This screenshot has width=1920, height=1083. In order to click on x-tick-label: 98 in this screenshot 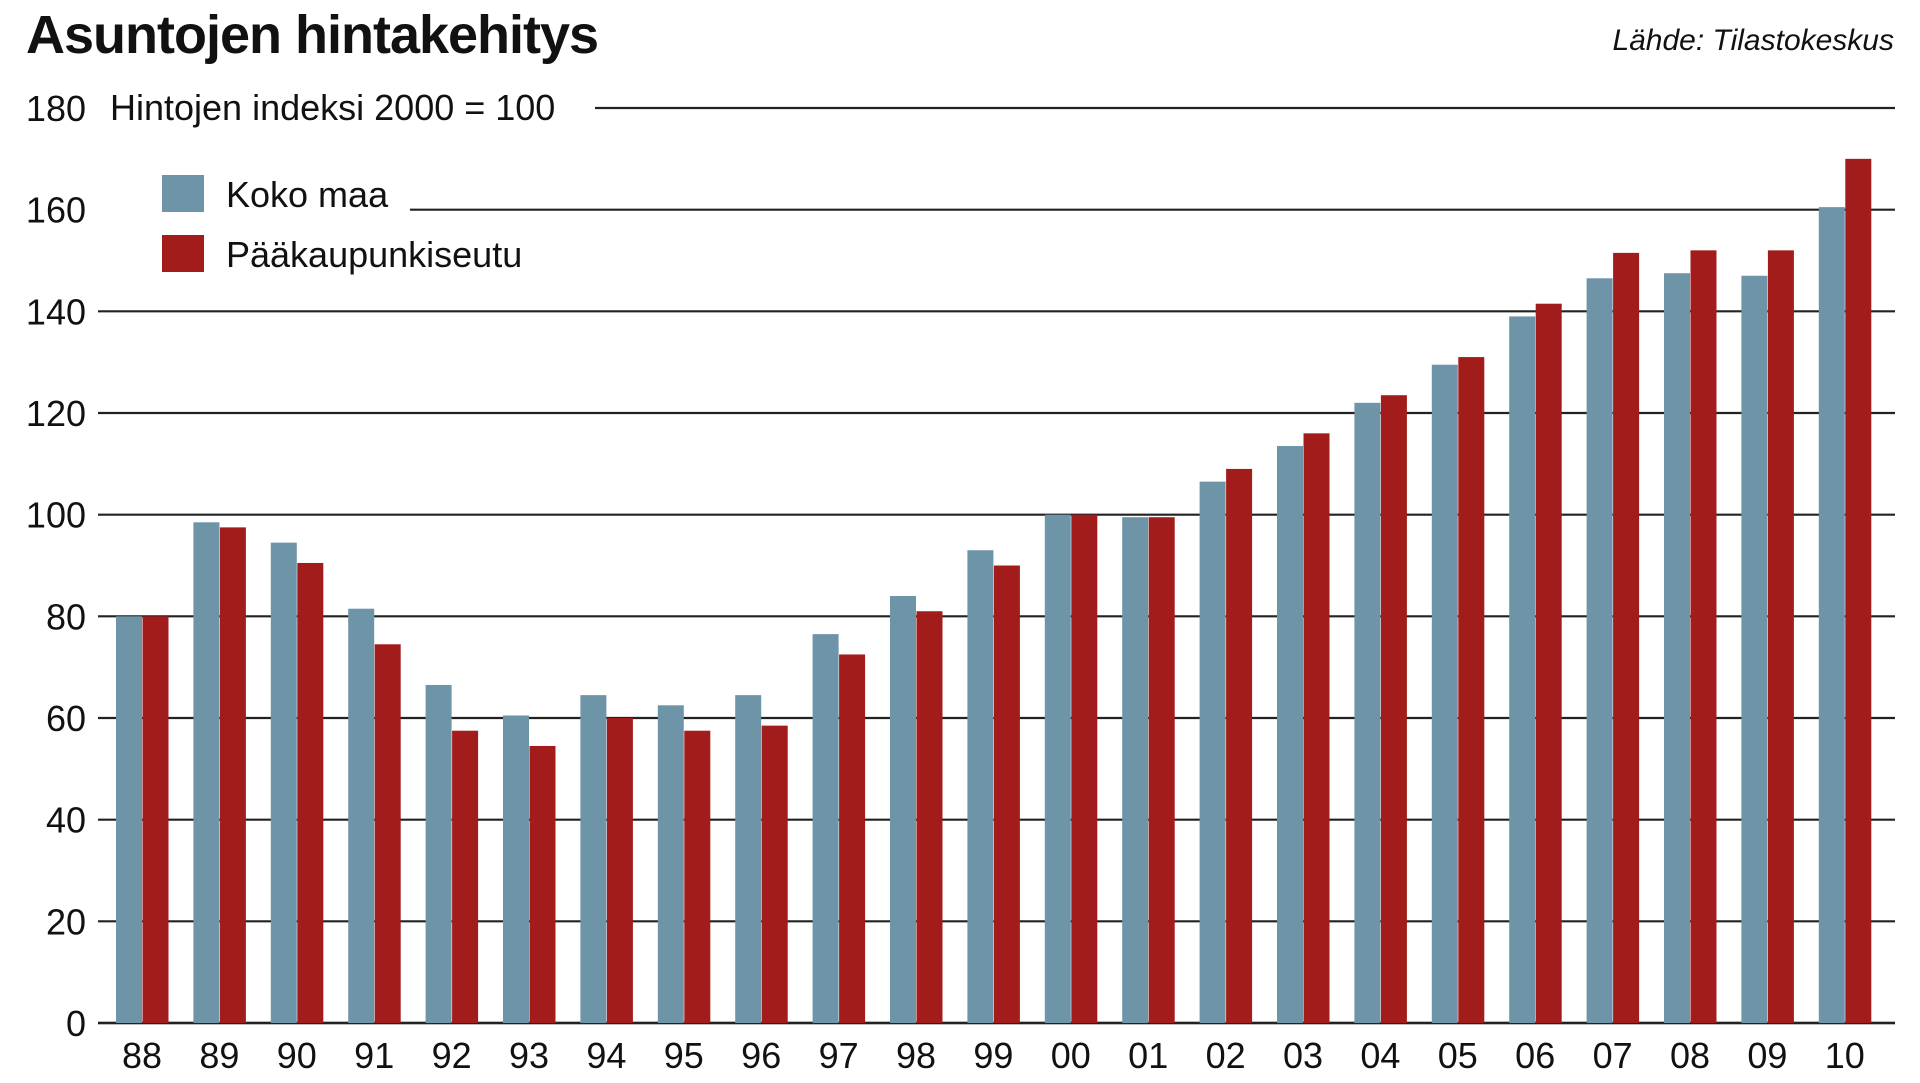, I will do `click(916, 1055)`.